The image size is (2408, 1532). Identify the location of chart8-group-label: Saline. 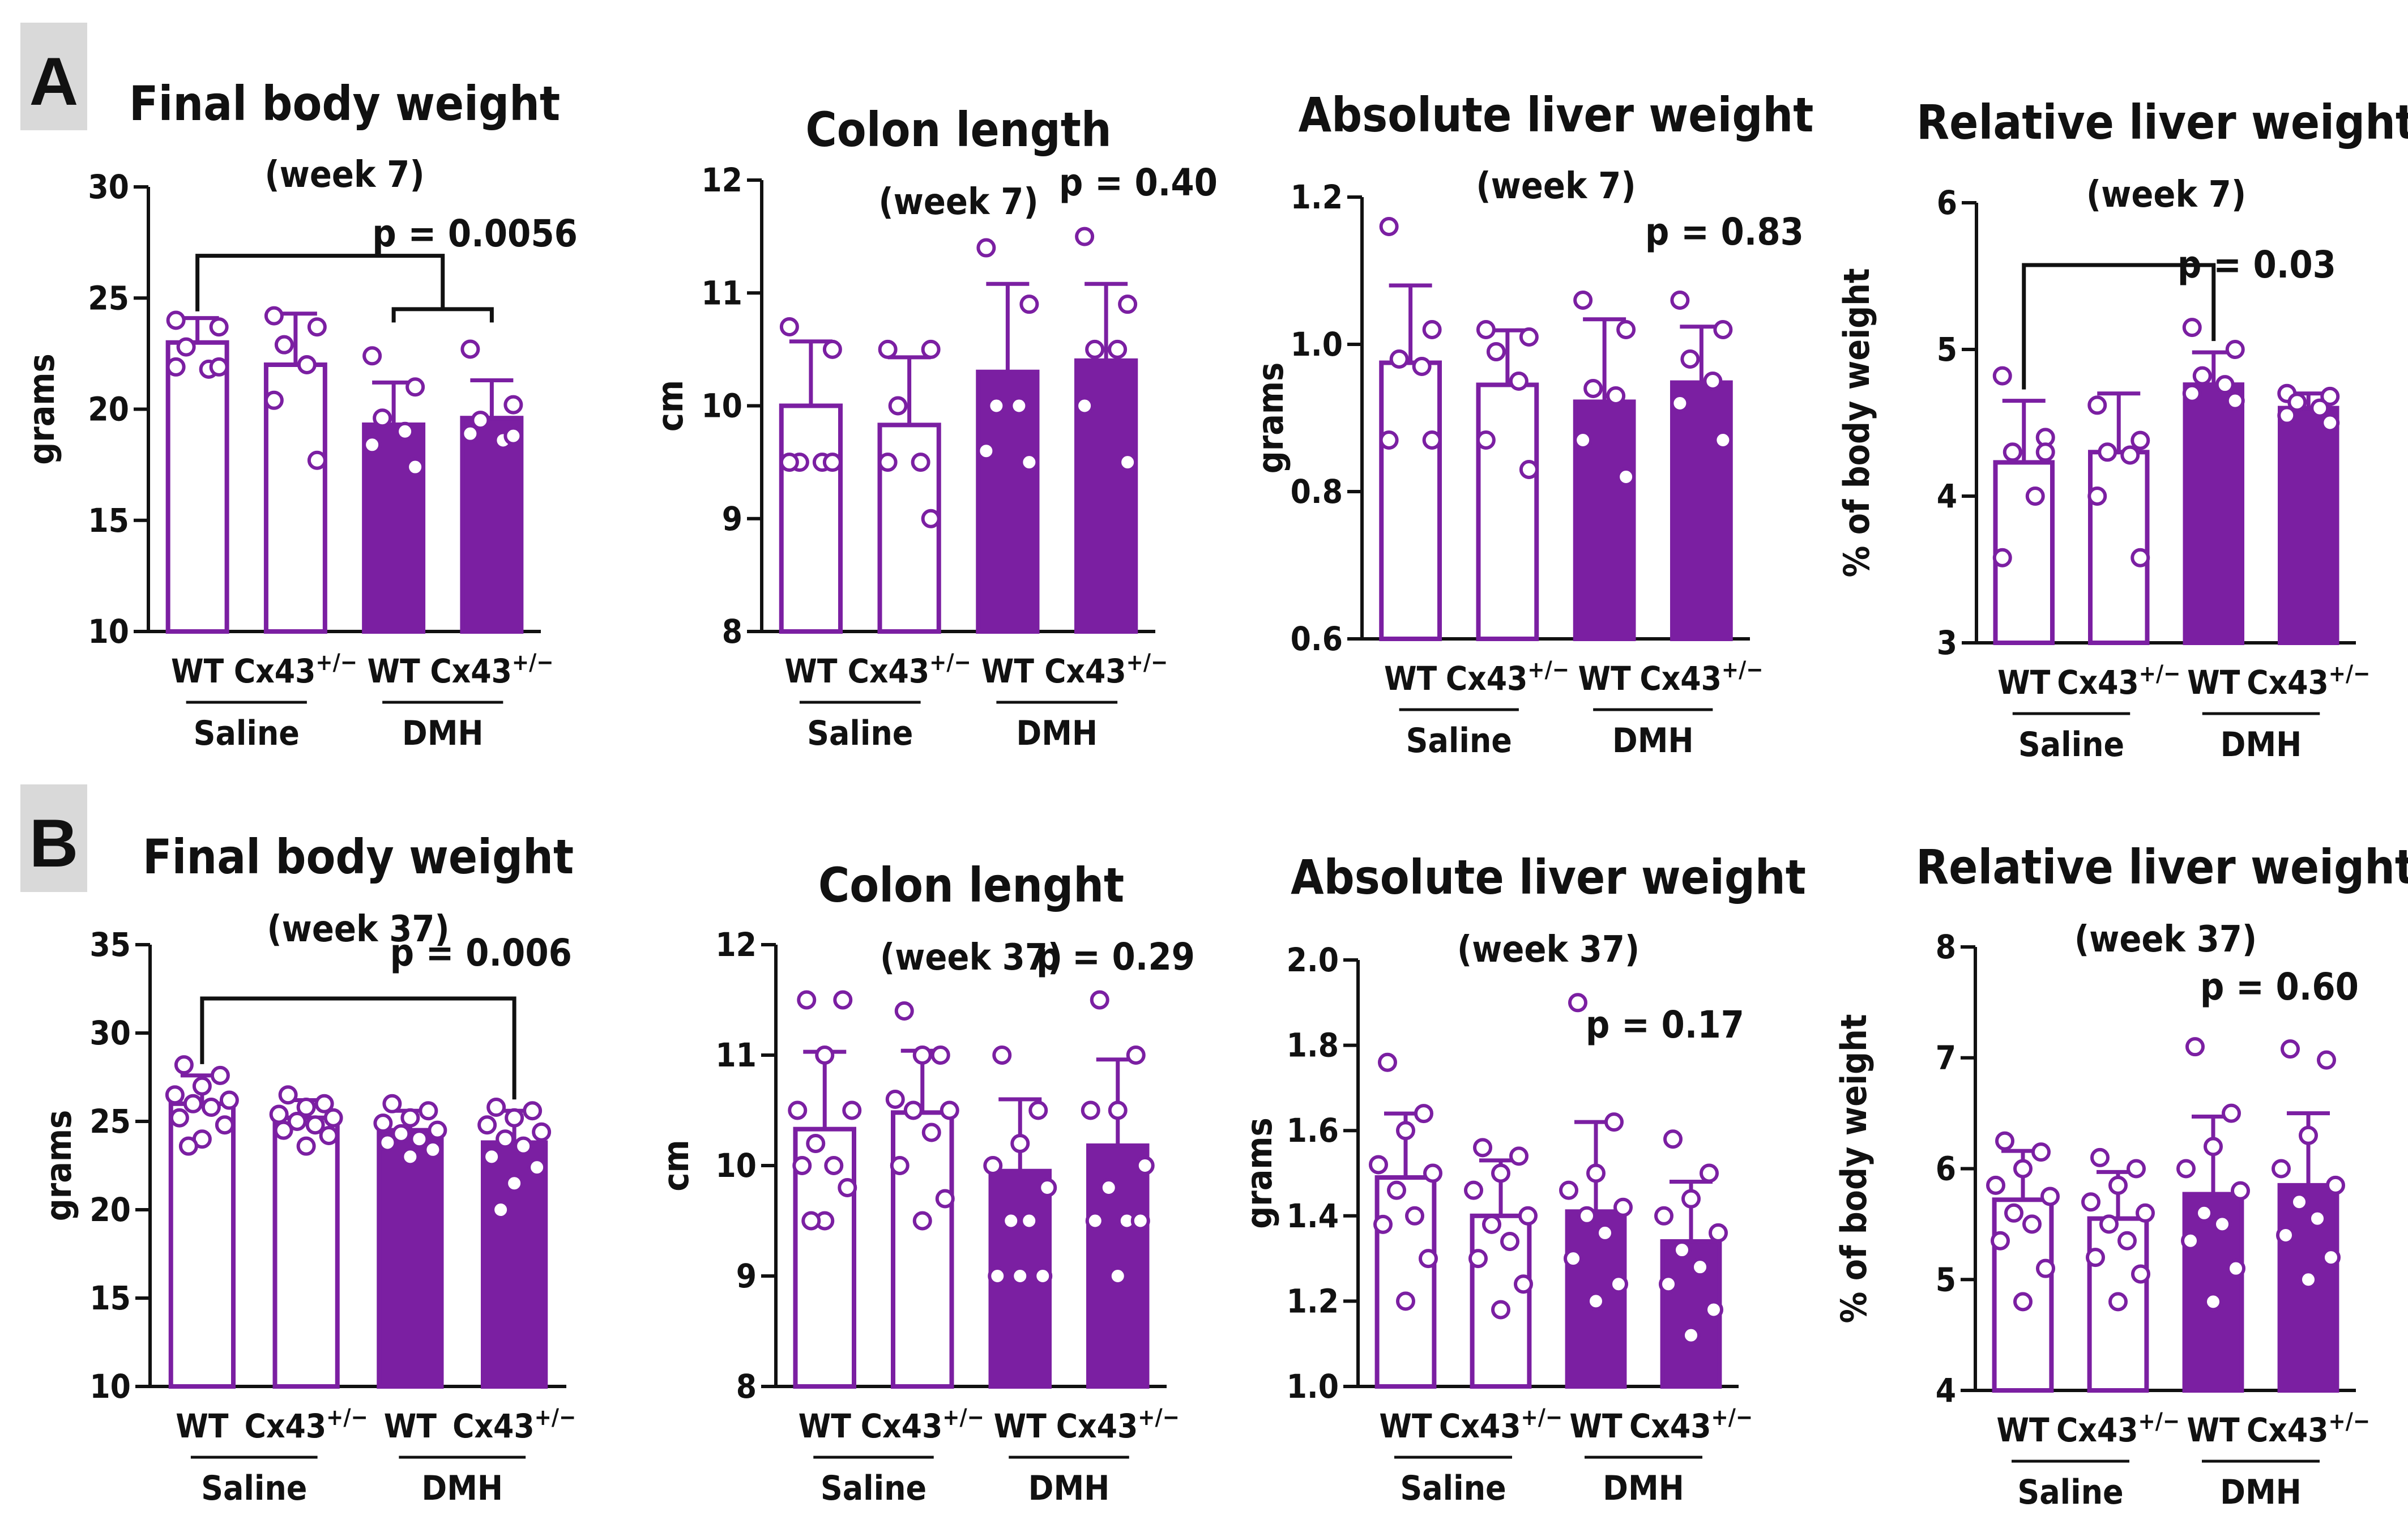
(2070, 1493).